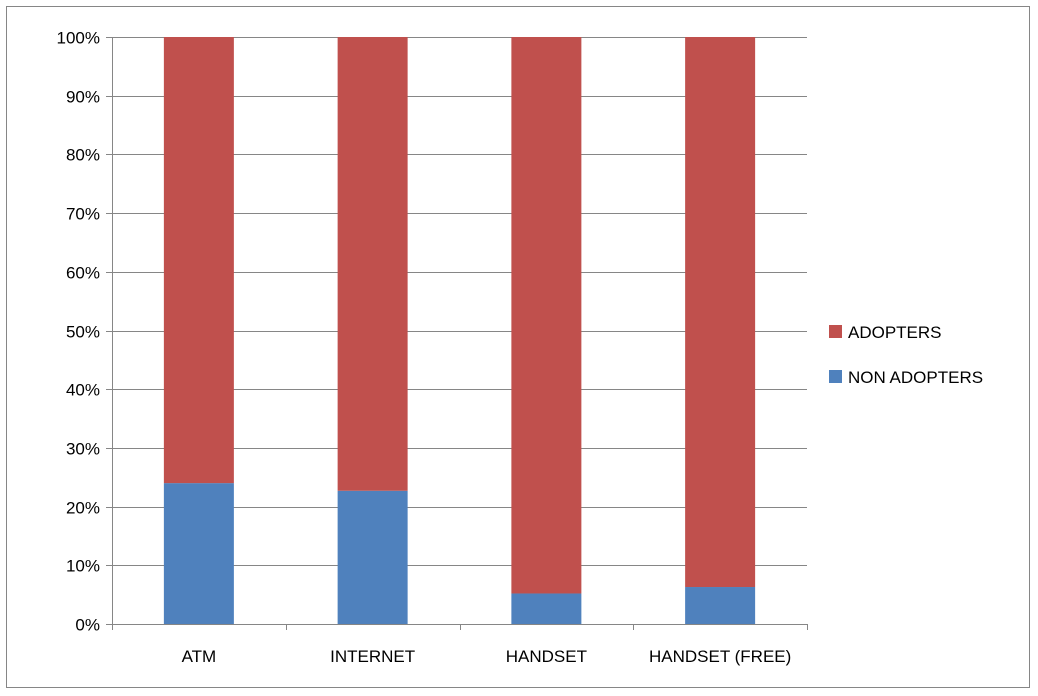  What do you see at coordinates (83, 214) in the screenshot?
I see `y-tick-label: 70%` at bounding box center [83, 214].